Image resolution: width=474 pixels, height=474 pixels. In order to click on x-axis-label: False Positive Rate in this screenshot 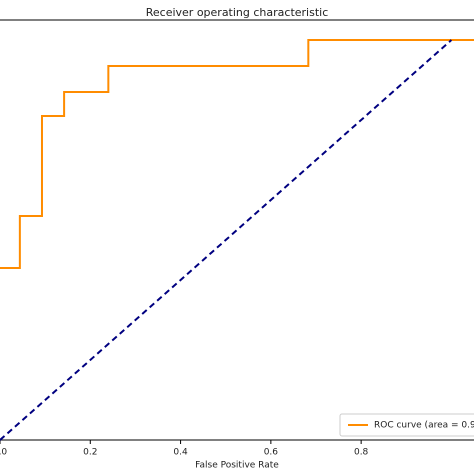, I will do `click(237, 466)`.